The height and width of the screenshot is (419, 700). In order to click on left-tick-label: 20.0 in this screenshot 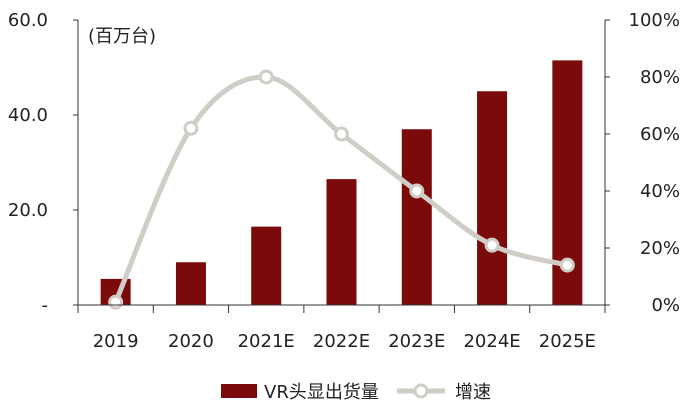, I will do `click(28, 210)`.